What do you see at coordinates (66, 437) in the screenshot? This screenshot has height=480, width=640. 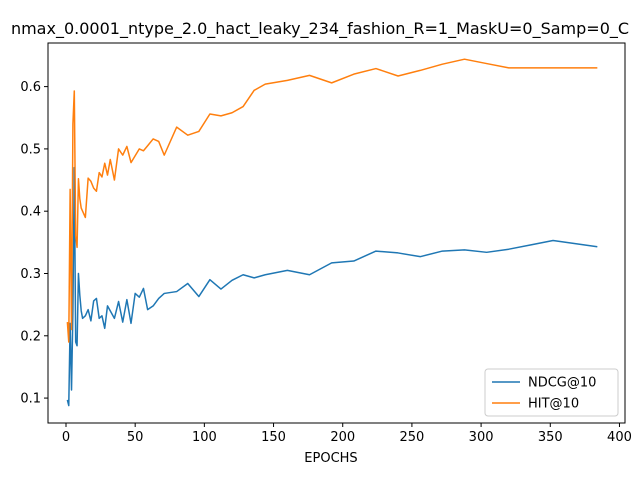 I see `x-tick-label: 0` at bounding box center [66, 437].